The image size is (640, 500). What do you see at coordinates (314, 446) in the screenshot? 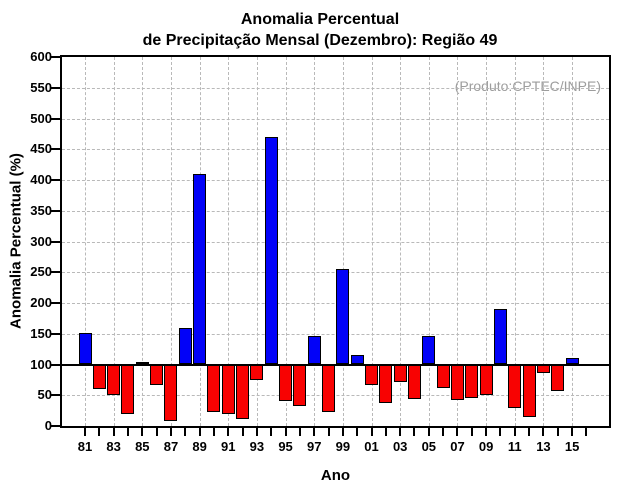
I see `x-tick-label: 97` at bounding box center [314, 446].